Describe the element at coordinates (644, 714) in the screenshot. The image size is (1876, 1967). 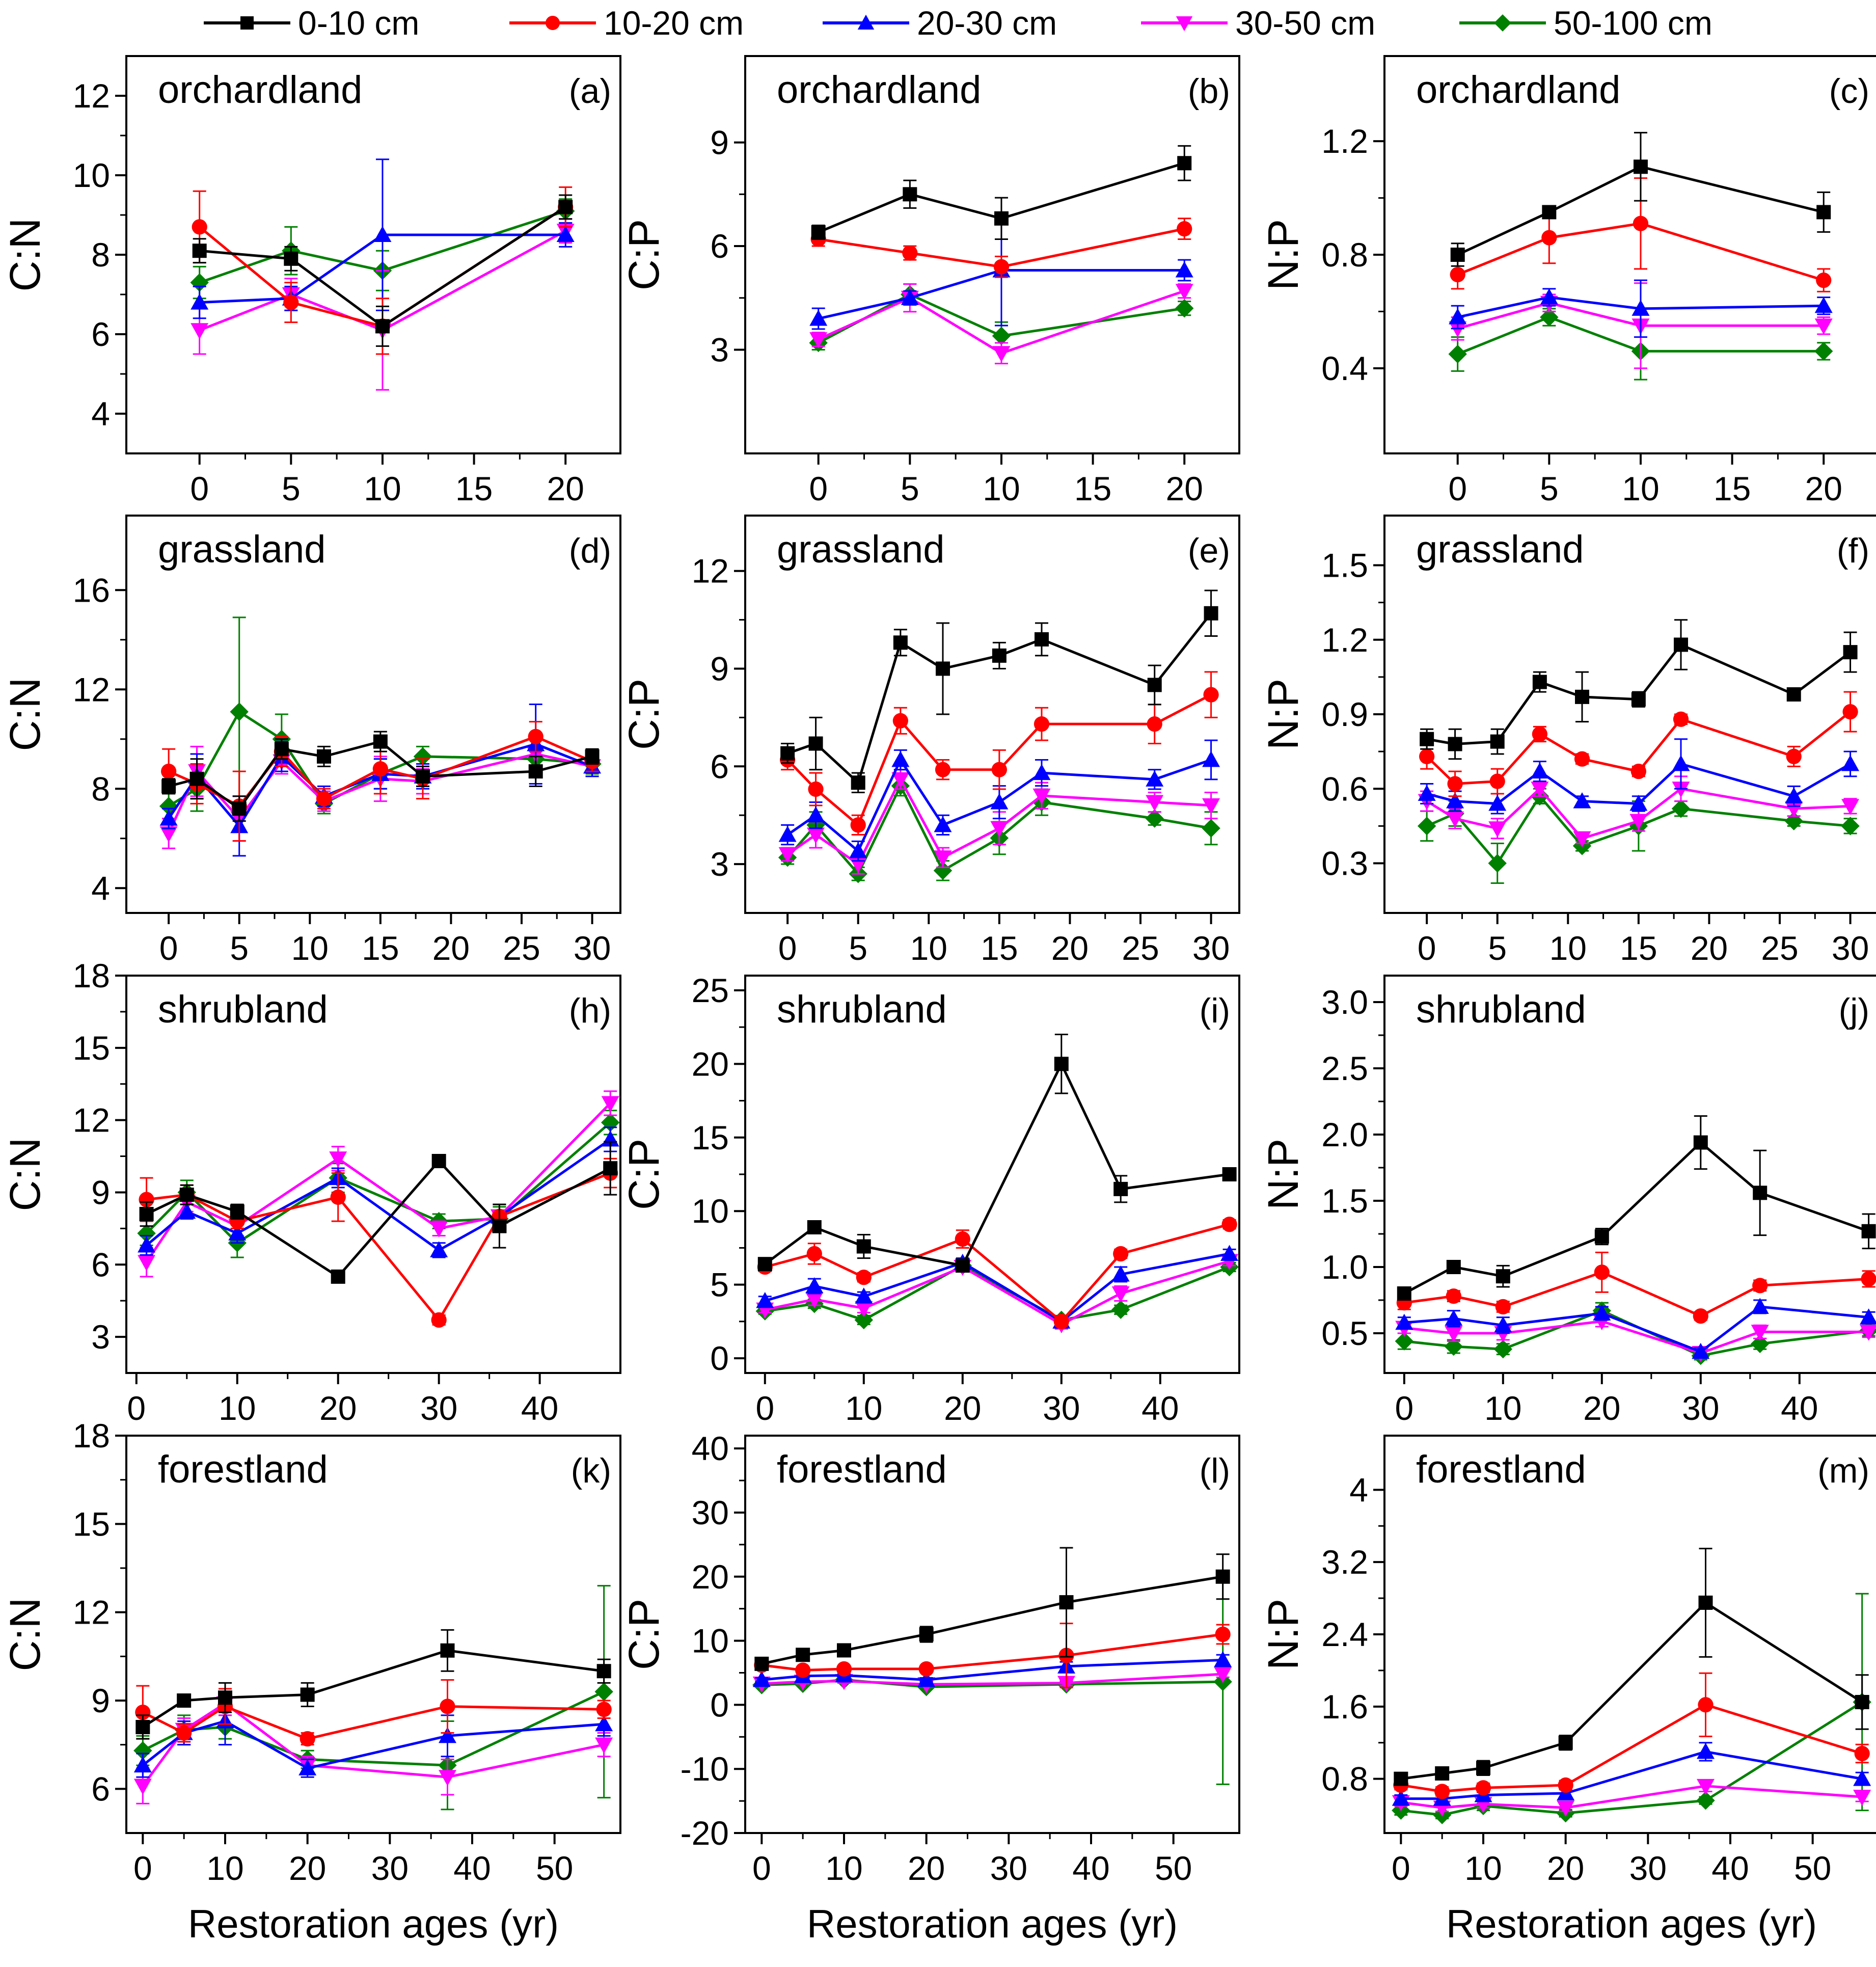
I see `y-axis-title: C:P` at that location.